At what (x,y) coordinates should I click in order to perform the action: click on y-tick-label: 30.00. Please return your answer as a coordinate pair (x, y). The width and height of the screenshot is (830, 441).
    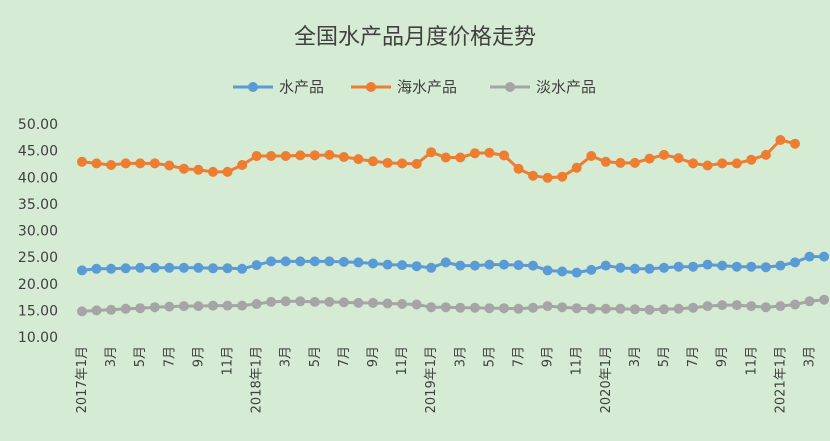
    Looking at the image, I should click on (38, 232).